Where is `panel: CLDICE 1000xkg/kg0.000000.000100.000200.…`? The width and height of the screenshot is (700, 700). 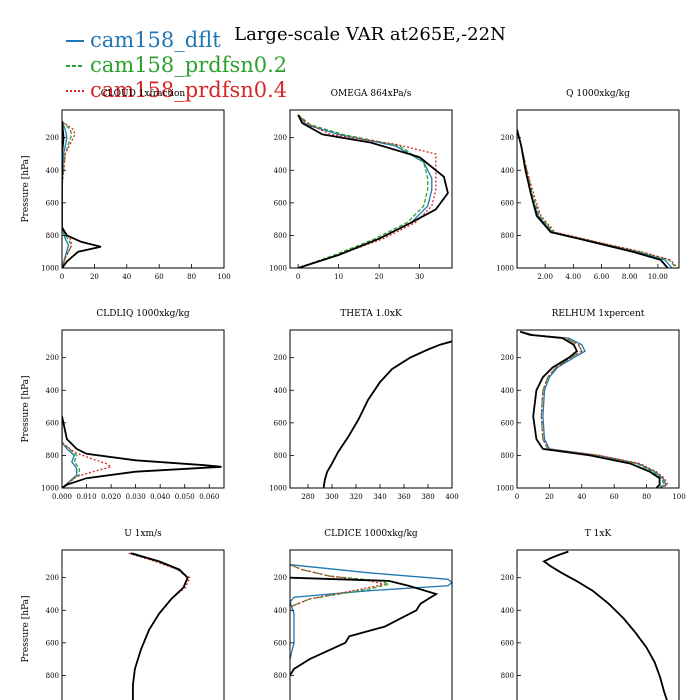 panel: CLDICE 1000xkg/kg0.000000.000100.000200.… is located at coordinates (363, 614).